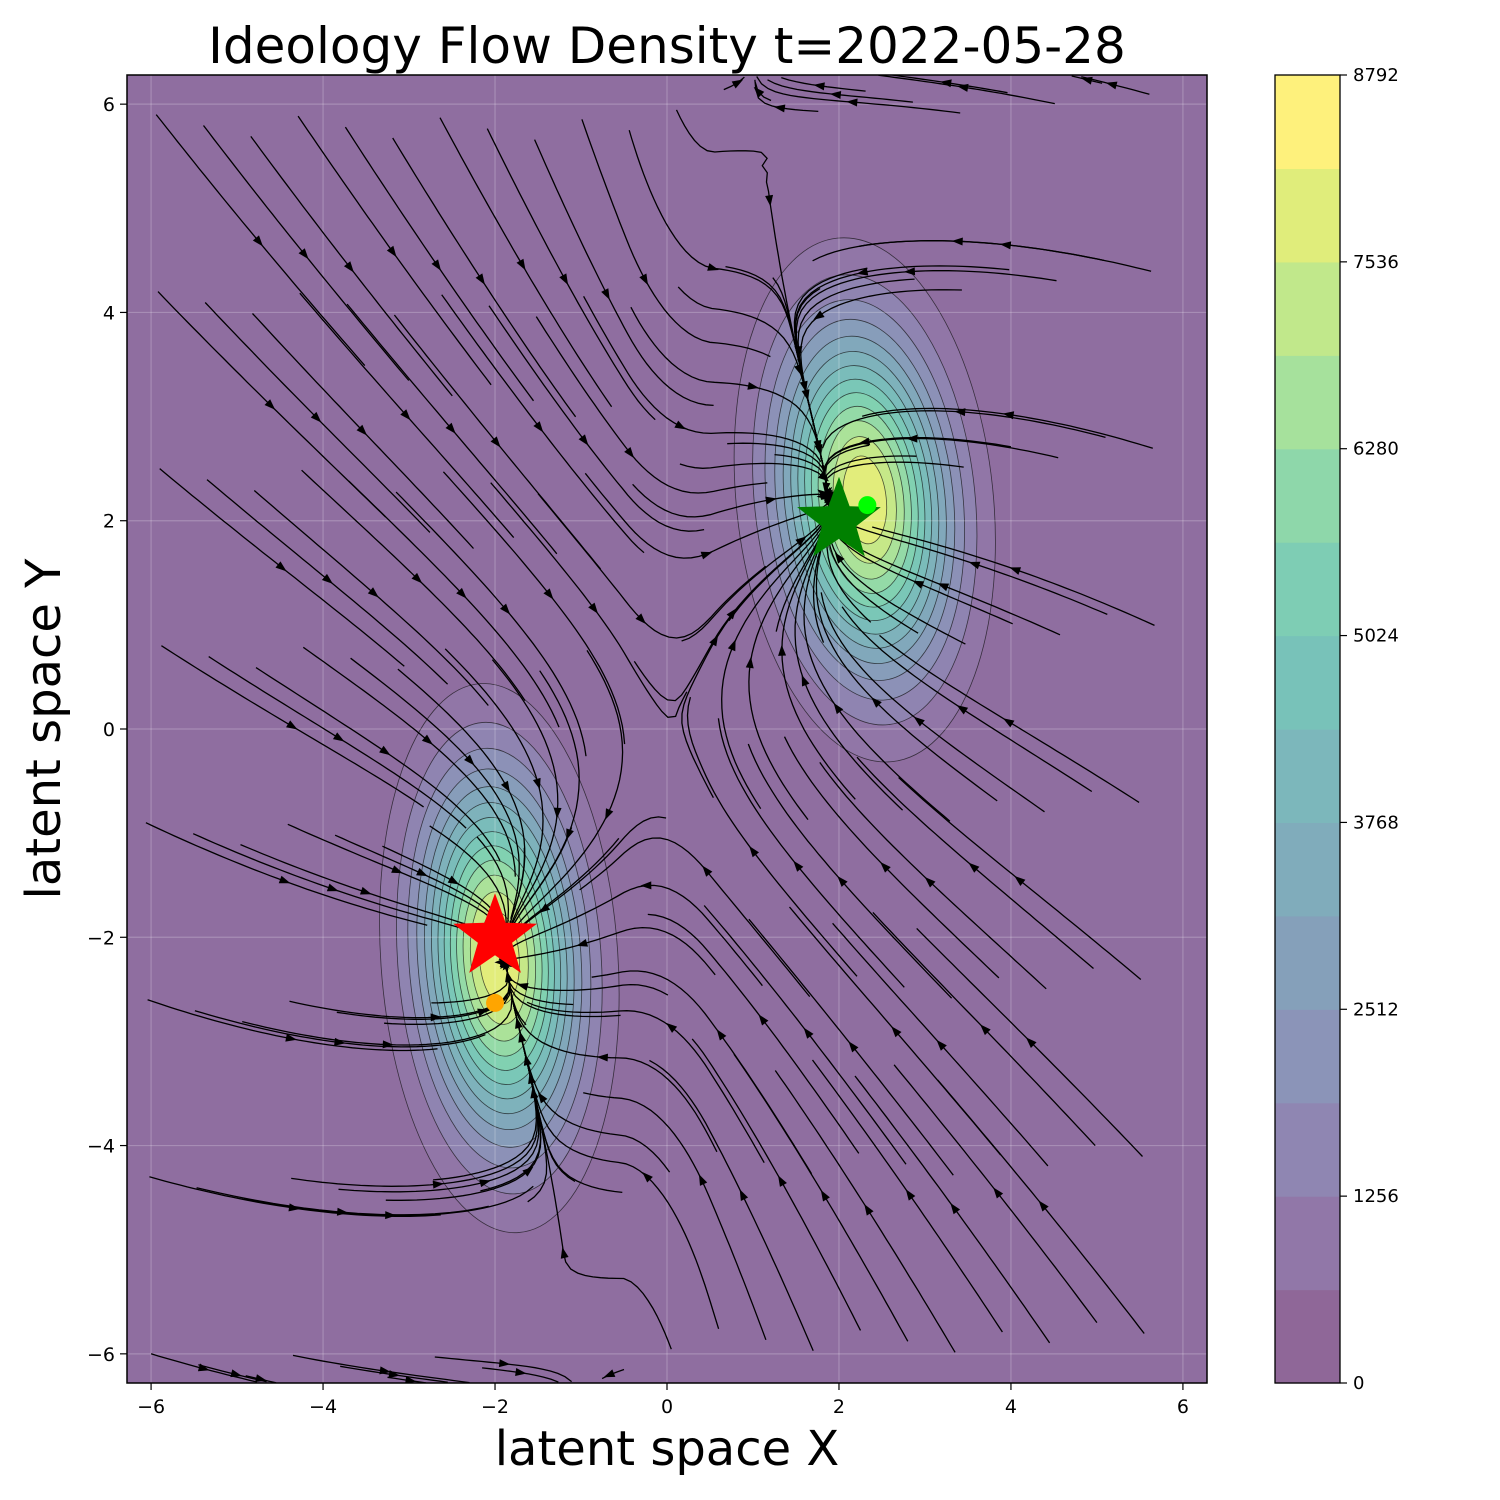 This screenshot has width=1500, height=1500. What do you see at coordinates (1358, 1383) in the screenshot?
I see `colorbar-tick-label: 0` at bounding box center [1358, 1383].